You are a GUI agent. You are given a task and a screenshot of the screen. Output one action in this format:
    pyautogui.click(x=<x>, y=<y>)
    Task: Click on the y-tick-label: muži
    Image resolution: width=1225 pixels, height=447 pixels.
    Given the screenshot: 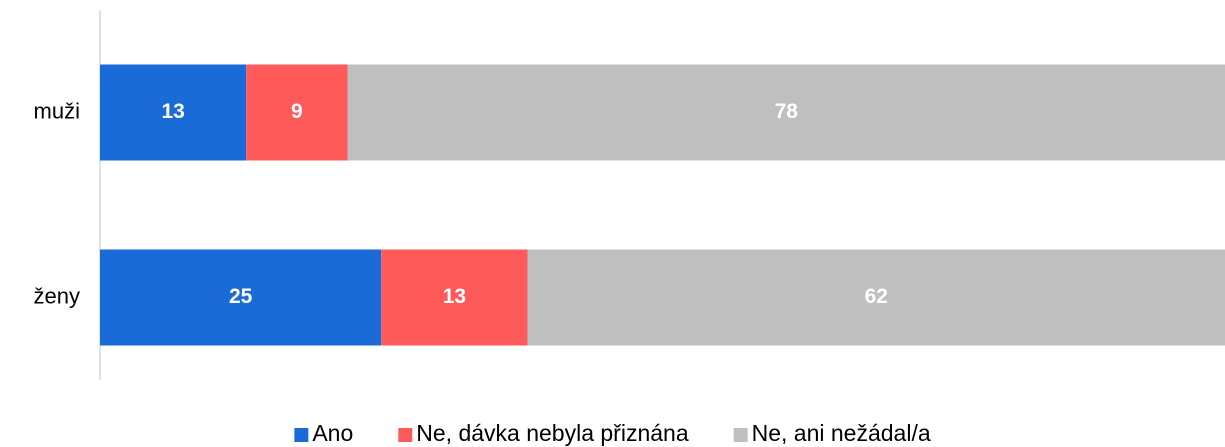 What is the action you would take?
    pyautogui.click(x=57, y=110)
    